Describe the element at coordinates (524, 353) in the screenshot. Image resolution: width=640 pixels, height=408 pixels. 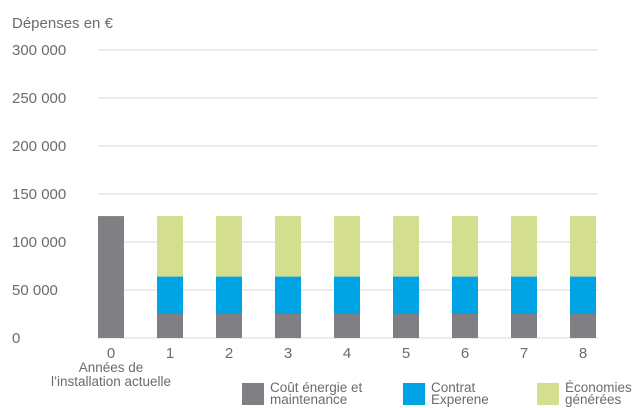
I see `x-tick-label: 7` at that location.